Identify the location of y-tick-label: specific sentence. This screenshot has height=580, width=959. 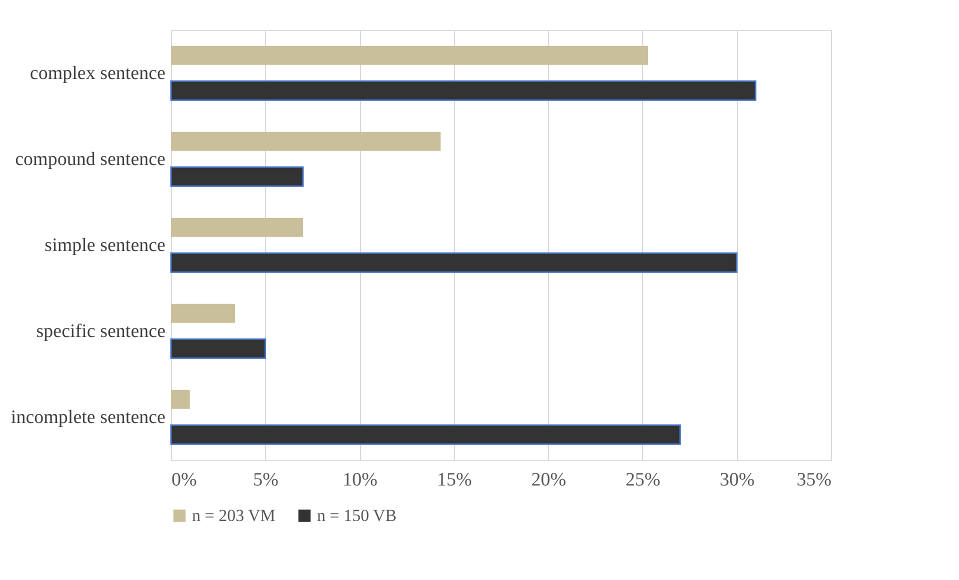
(101, 331).